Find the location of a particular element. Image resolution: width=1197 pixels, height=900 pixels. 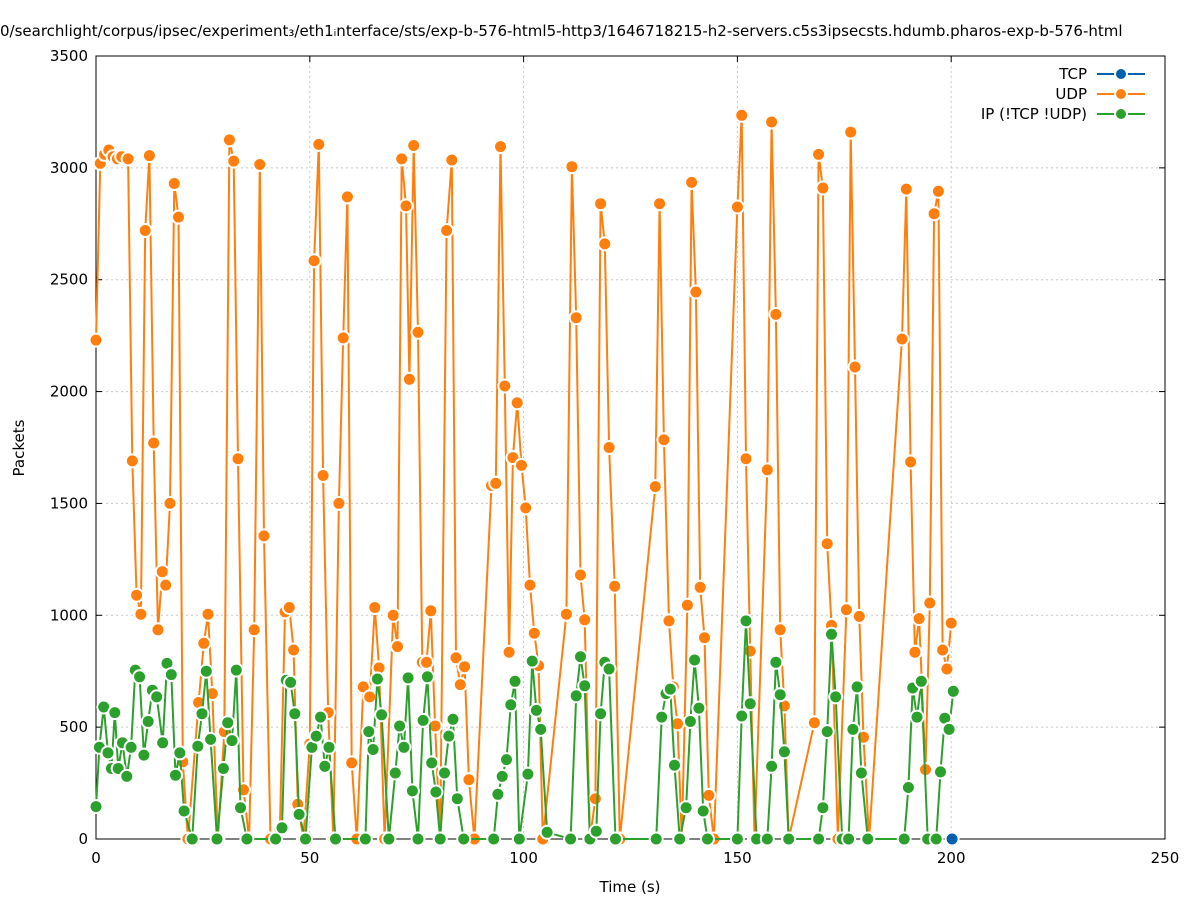

legend-marker is located at coordinates (1121, 114).